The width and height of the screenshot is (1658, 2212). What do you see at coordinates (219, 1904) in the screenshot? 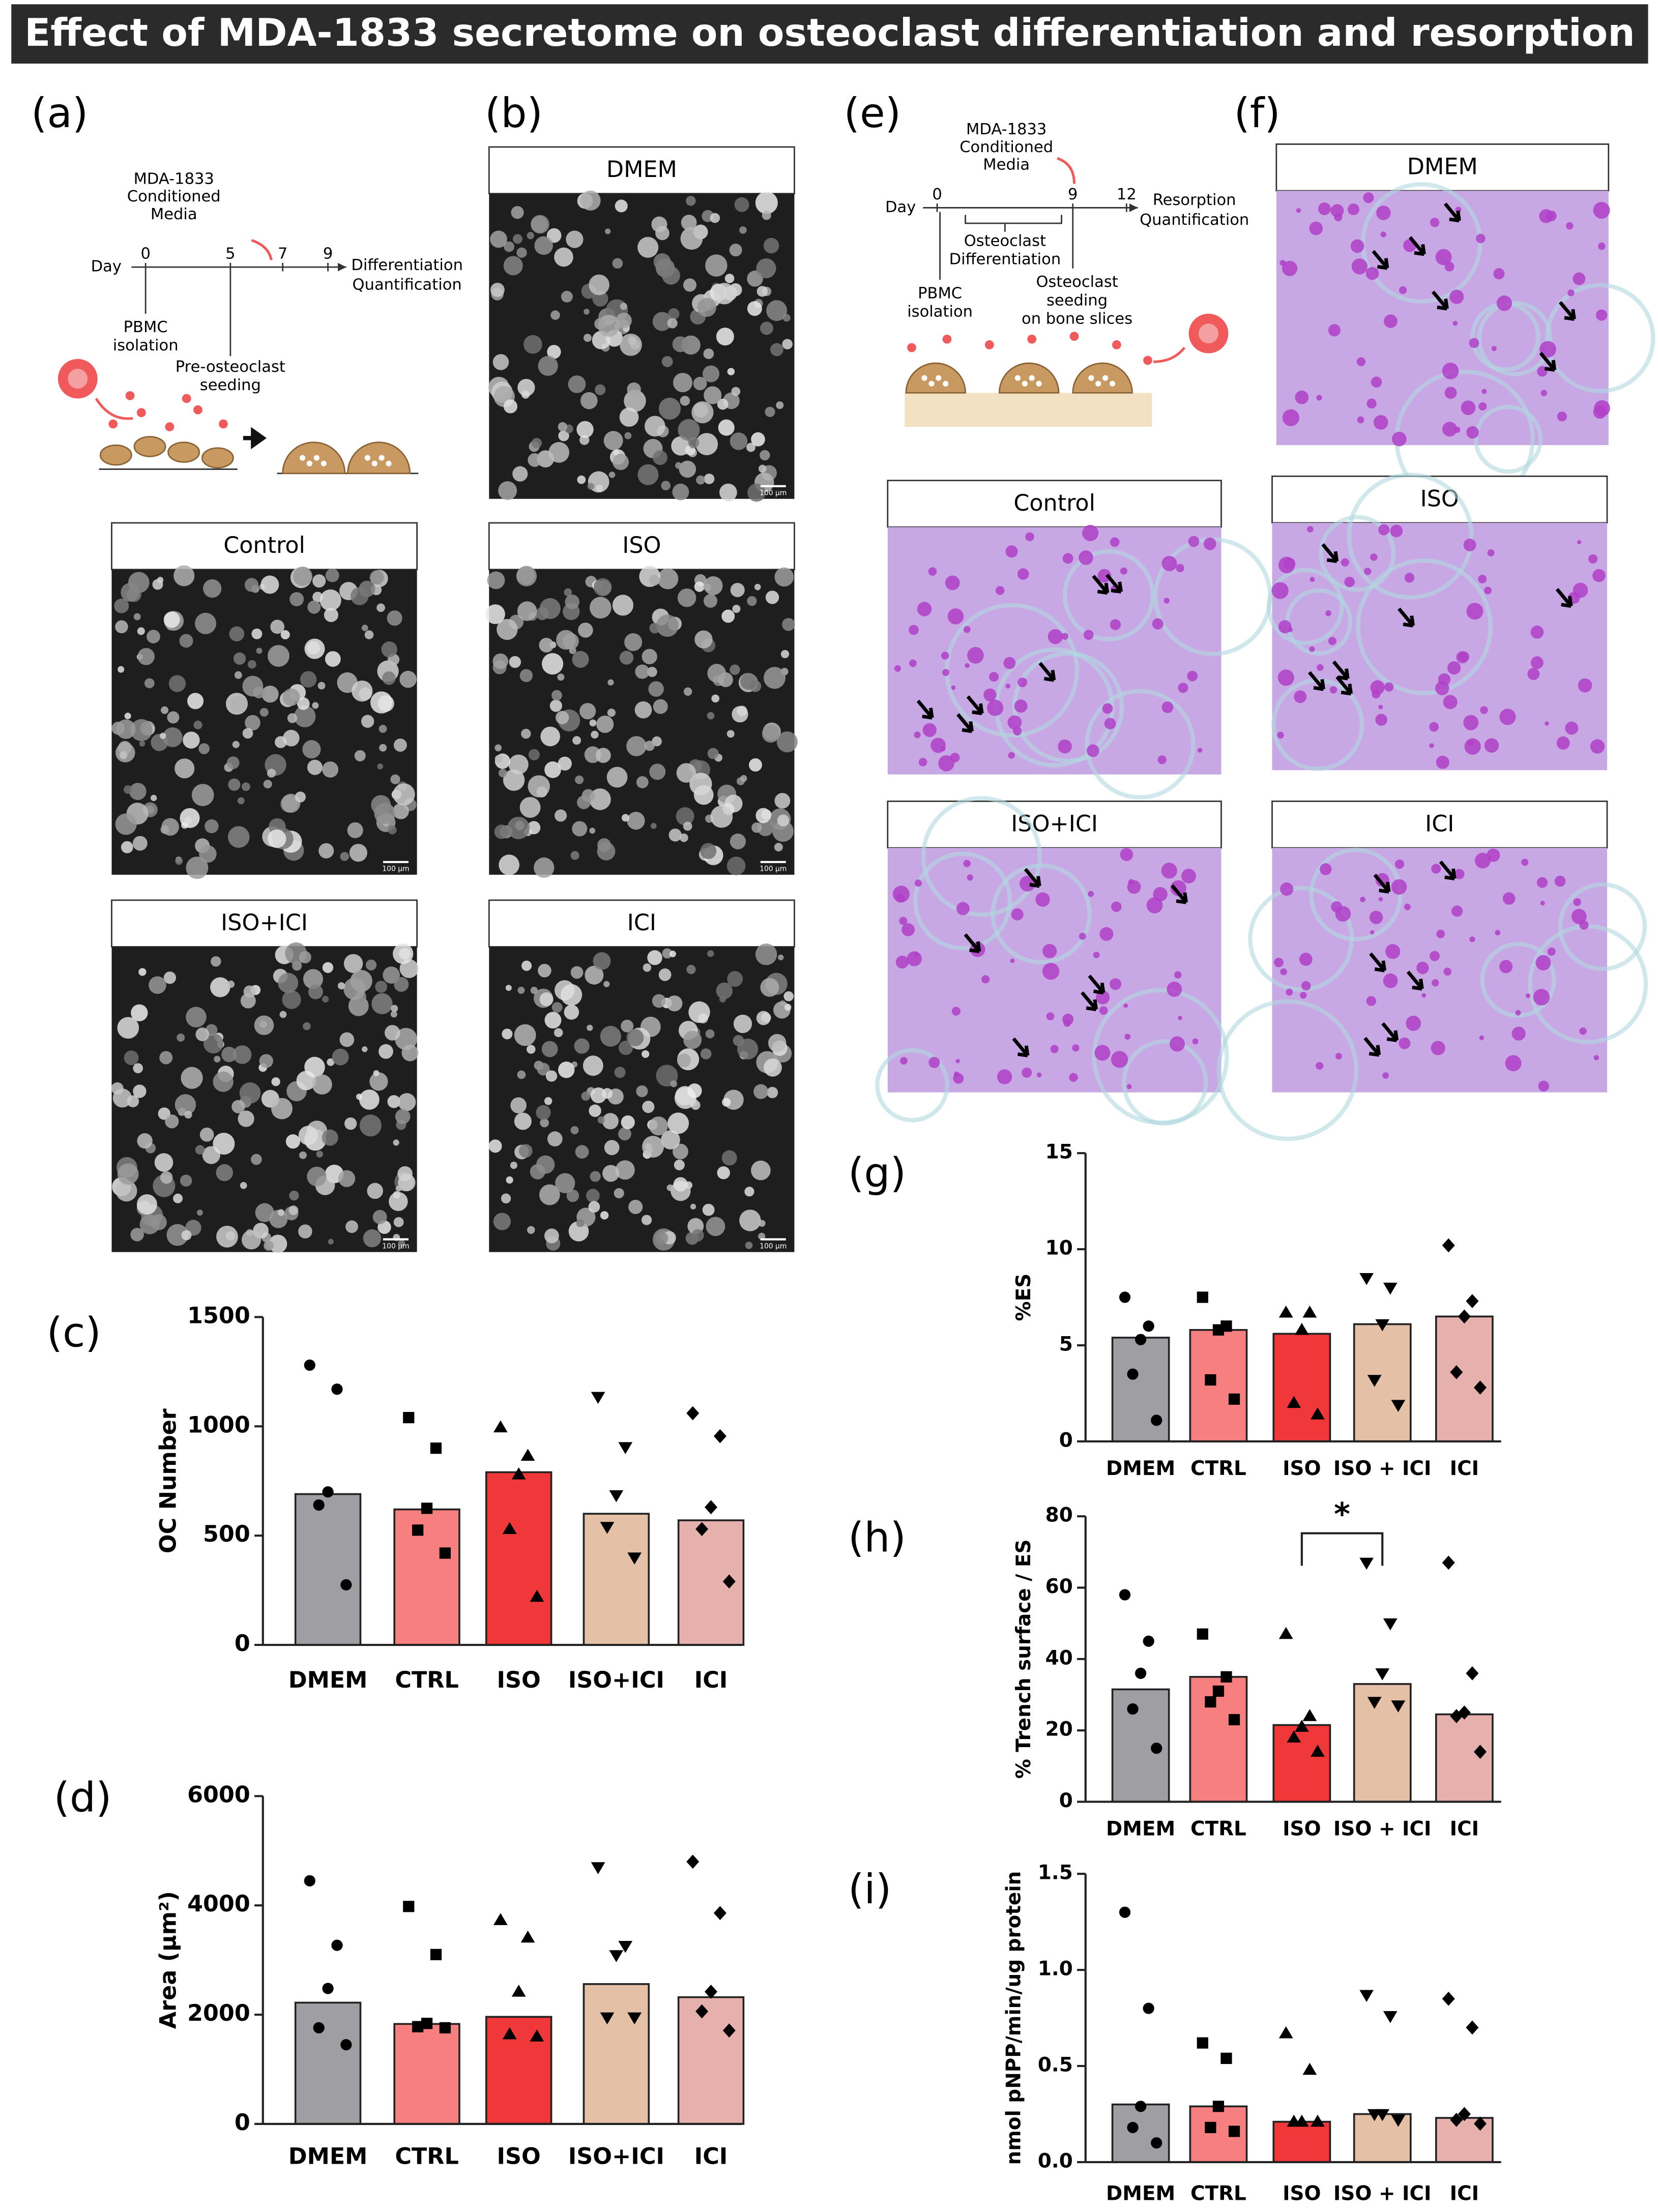
I see `y-tick-label: 4000` at bounding box center [219, 1904].